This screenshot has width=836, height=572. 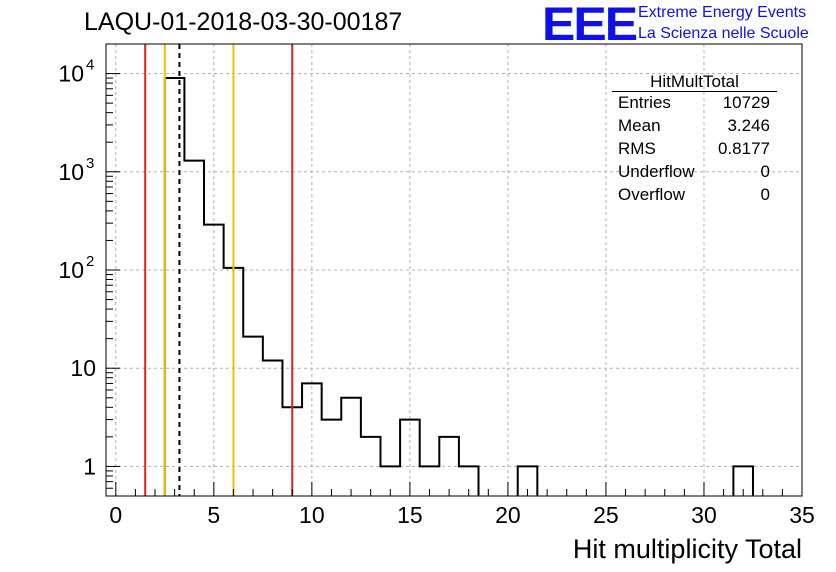 I want to click on y-tick-exponent: 3, so click(x=90, y=163).